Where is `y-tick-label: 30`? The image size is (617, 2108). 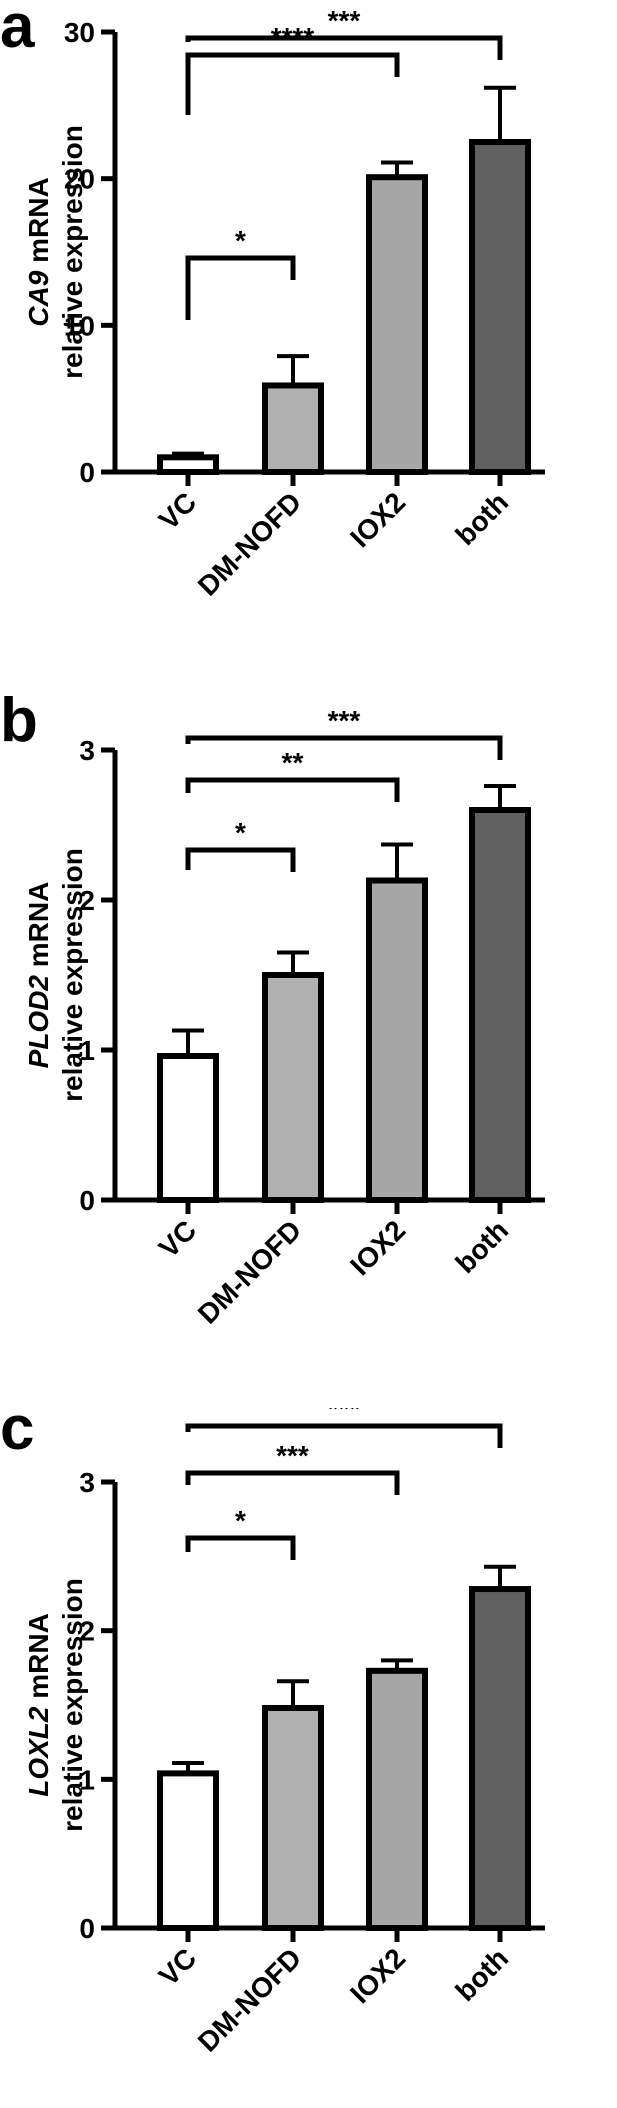
y-tick-label: 30 is located at coordinates (79, 32).